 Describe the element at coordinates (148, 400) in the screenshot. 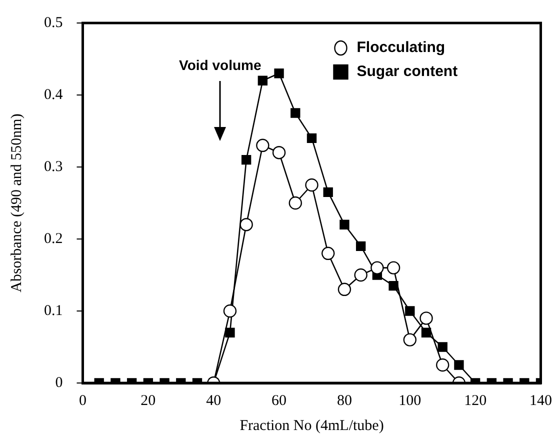

I see `x-tick-label: 20` at that location.